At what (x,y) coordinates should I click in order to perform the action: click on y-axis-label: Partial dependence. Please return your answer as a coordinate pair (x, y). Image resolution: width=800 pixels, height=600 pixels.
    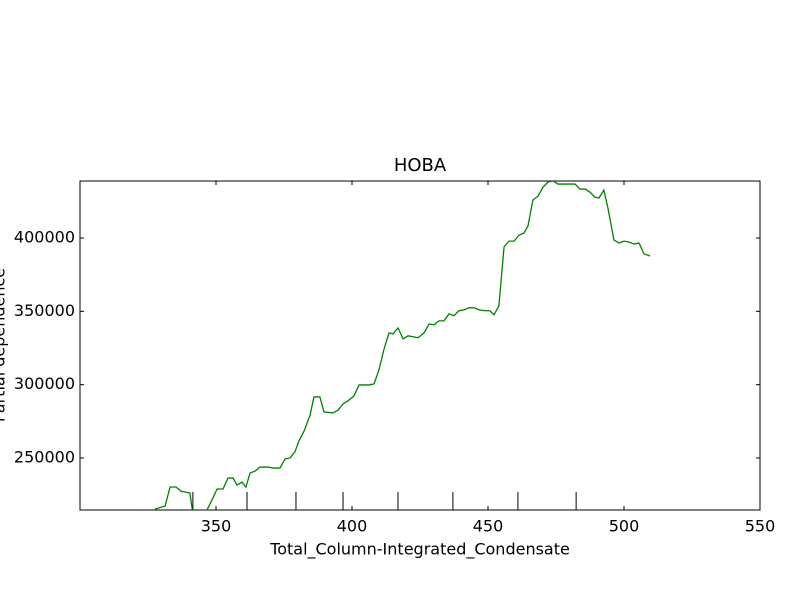
    Looking at the image, I should click on (4, 345).